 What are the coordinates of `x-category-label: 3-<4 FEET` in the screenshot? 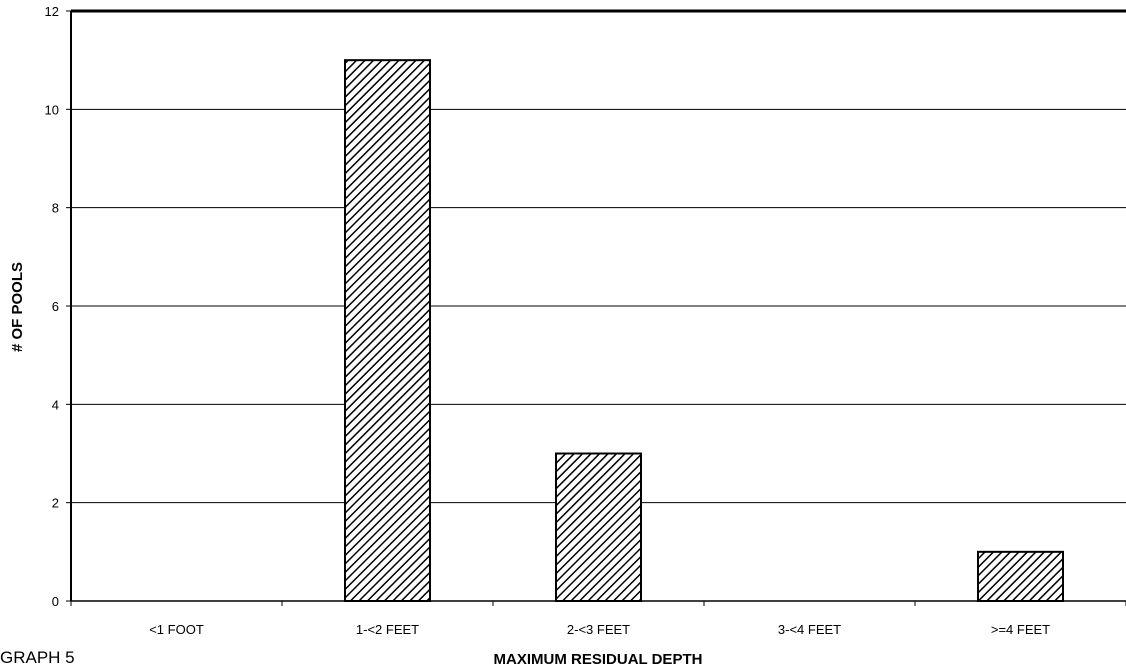 It's located at (809, 629).